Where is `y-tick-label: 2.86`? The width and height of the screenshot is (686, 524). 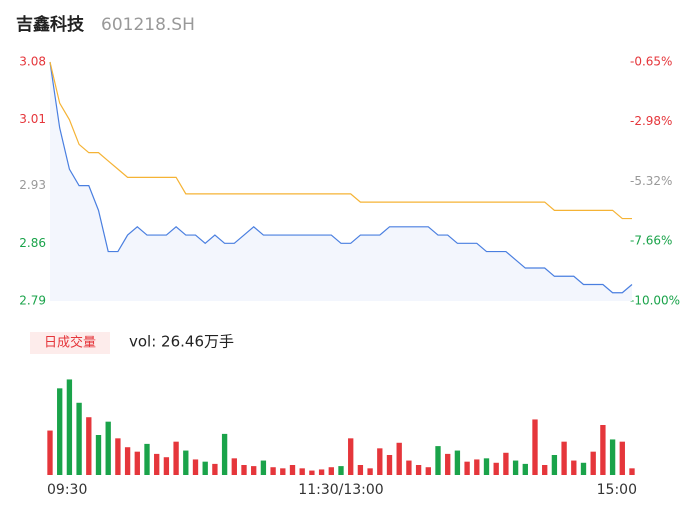 y-tick-label: 2.86 is located at coordinates (32, 243).